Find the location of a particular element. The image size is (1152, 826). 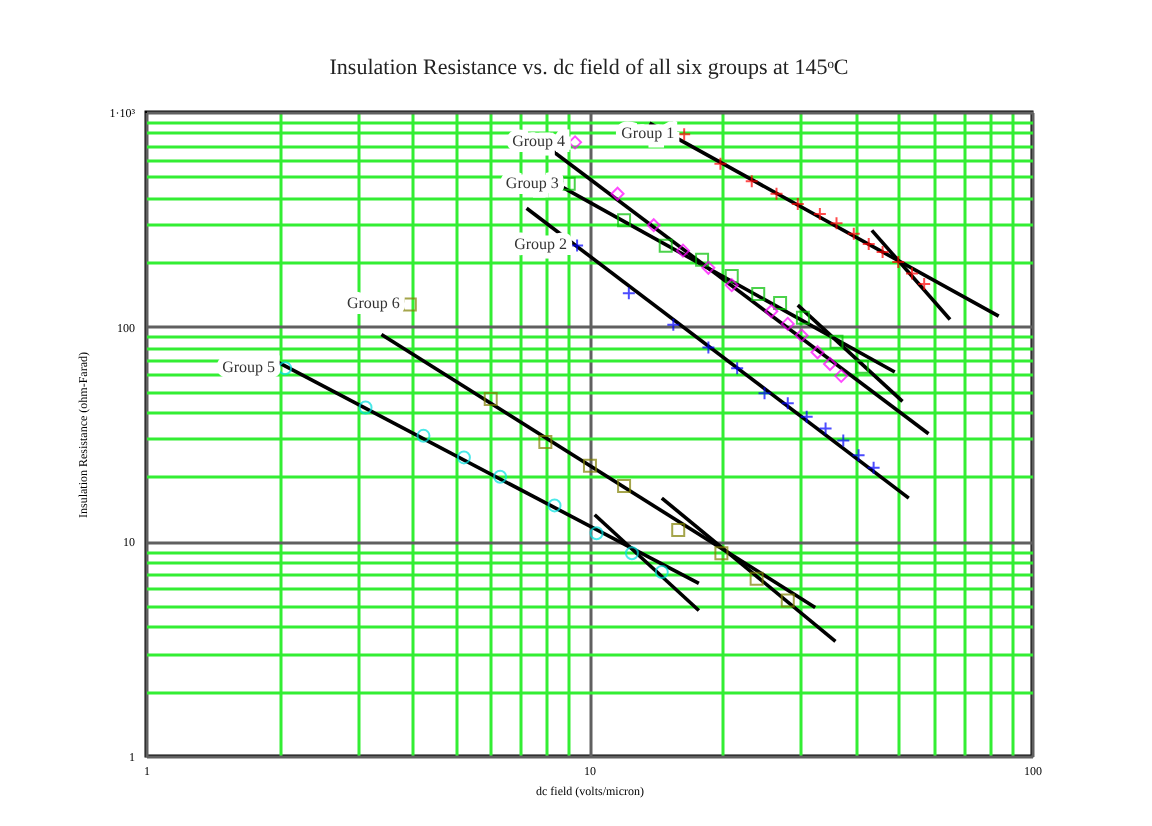

series-label: Group 5 is located at coordinates (249, 367).